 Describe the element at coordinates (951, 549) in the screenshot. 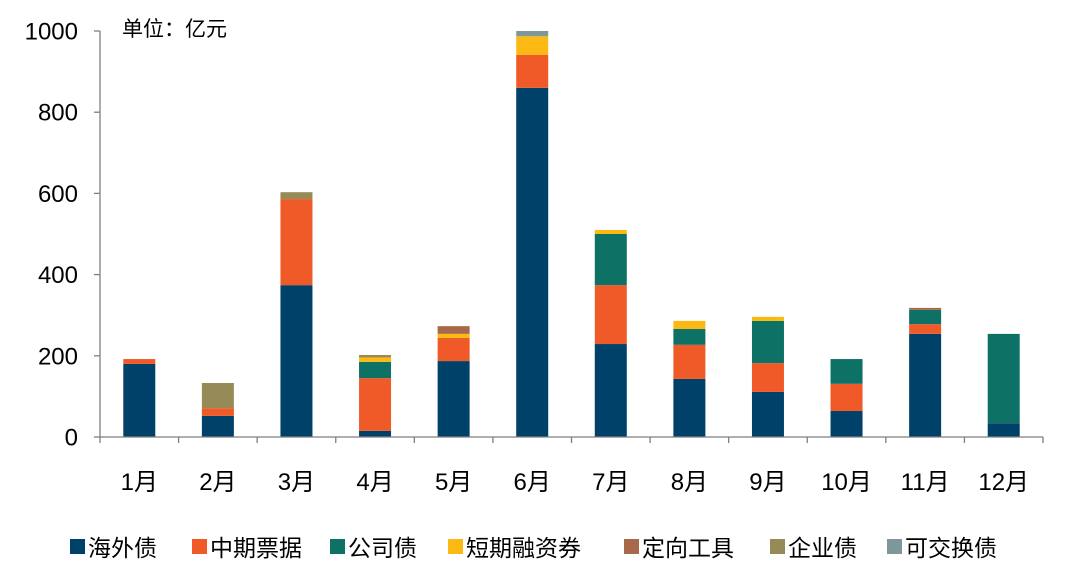

I see `legend-label-7: 可交换债` at that location.